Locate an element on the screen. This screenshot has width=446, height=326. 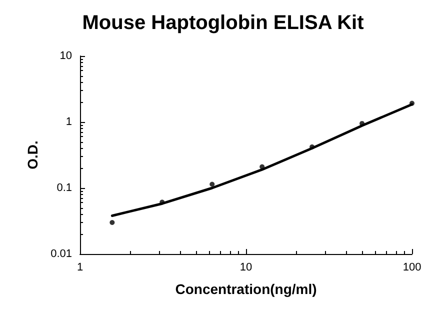
y-tick-label: 1 is located at coordinates (69, 122).